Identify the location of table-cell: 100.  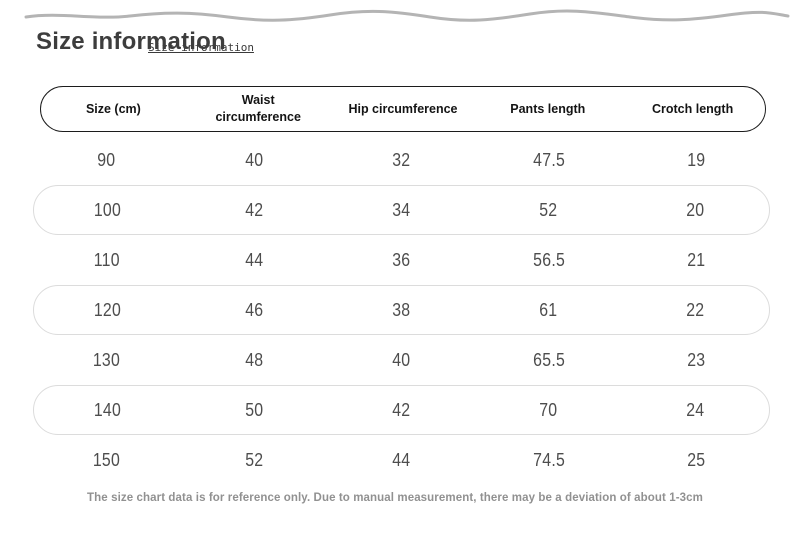
(107, 209).